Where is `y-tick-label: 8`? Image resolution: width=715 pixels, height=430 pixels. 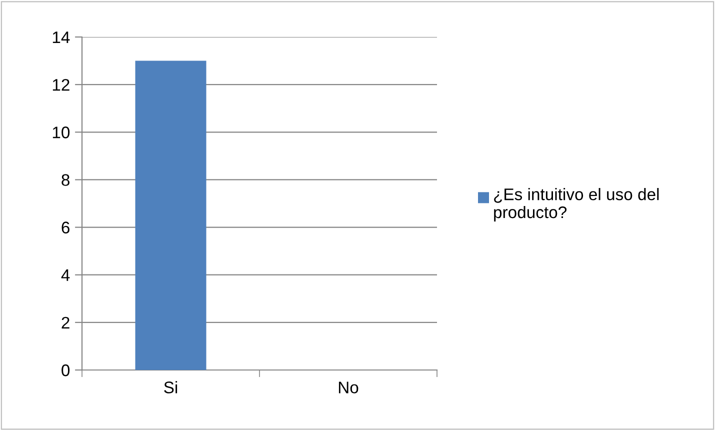 y-tick-label: 8 is located at coordinates (66, 180).